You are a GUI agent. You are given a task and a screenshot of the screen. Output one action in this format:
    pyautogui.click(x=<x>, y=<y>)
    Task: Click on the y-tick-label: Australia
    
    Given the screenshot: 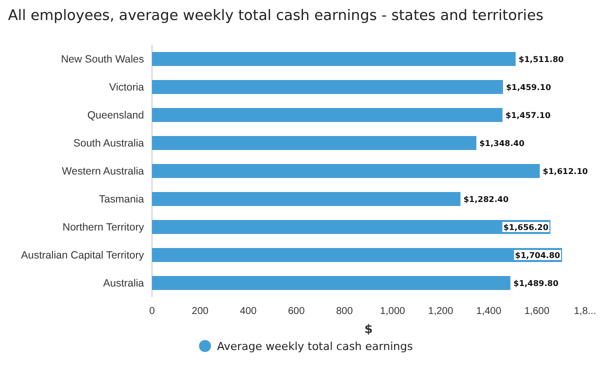 What is the action you would take?
    pyautogui.click(x=123, y=283)
    